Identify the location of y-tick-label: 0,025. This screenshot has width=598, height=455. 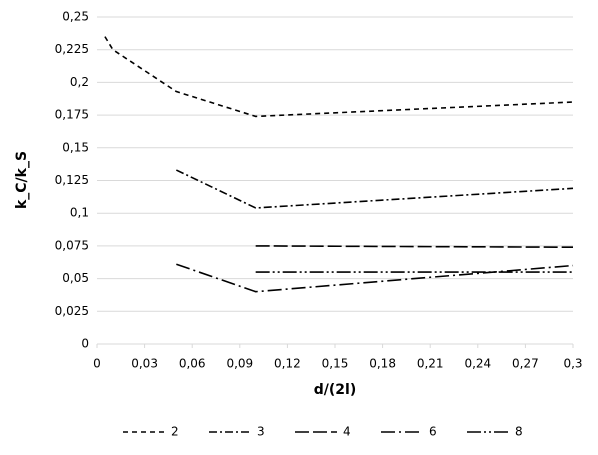
(72, 311).